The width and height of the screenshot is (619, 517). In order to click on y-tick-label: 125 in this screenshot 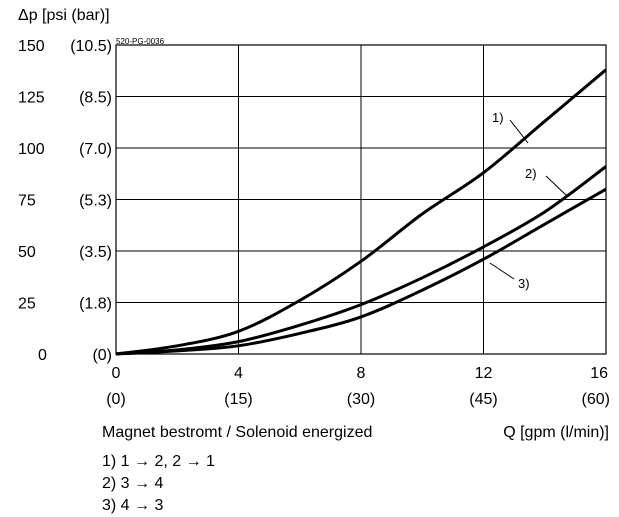, I will do `click(31, 98)`.